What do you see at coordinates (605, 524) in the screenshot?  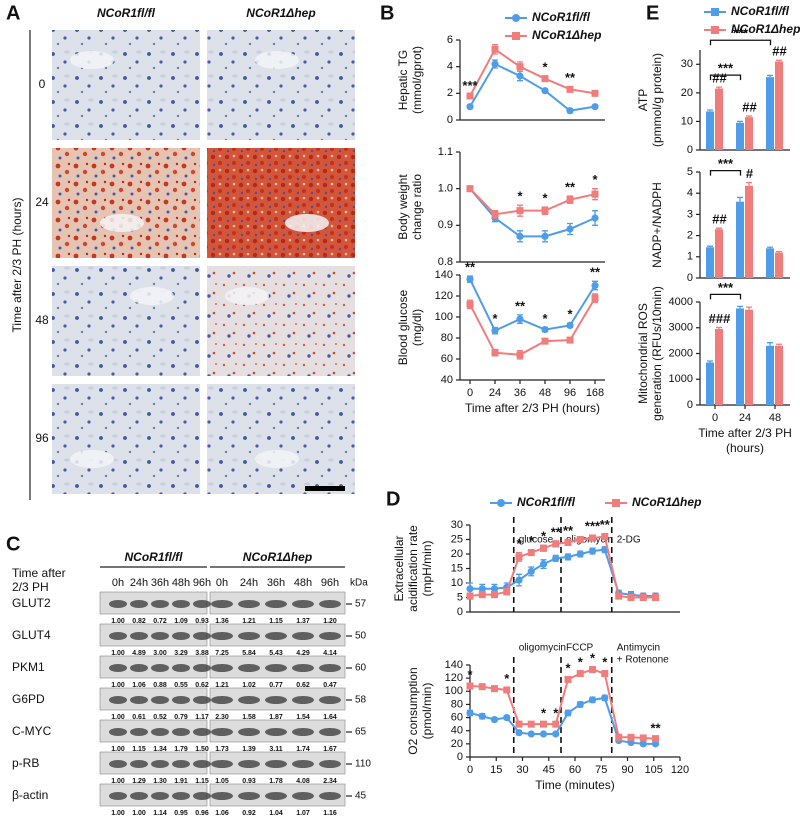 I see `significance: **` at bounding box center [605, 524].